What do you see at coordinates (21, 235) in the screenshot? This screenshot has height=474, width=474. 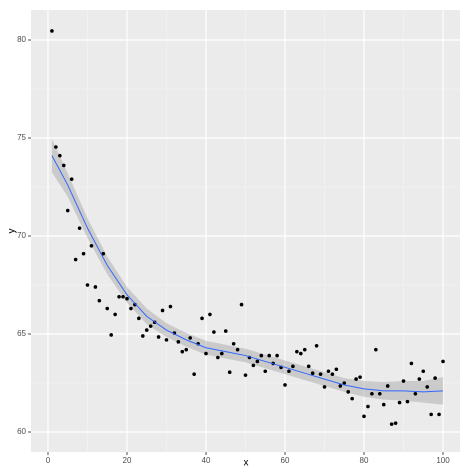 I see `y-tick-label: 70` at bounding box center [21, 235].